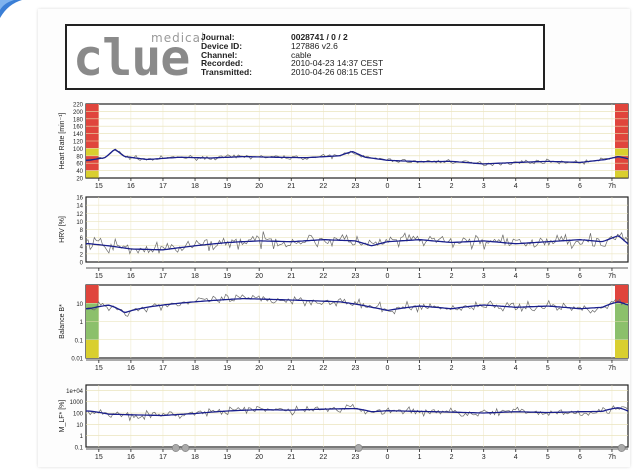 This screenshot has height=473, width=636. What do you see at coordinates (78, 135) in the screenshot?
I see `y-tick-label: 140` at bounding box center [78, 135].